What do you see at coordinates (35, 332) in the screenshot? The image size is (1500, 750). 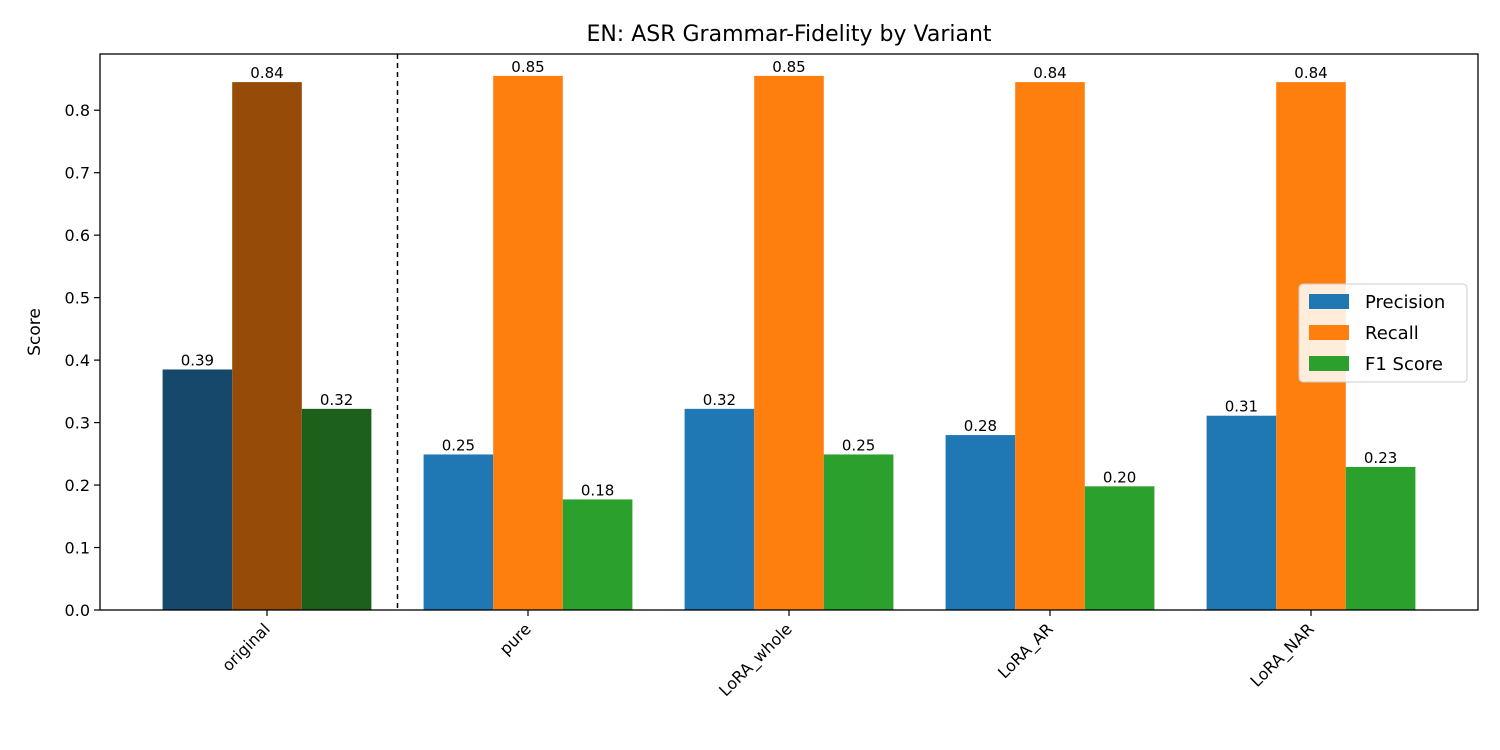 I see `y-axis-label: Score` at bounding box center [35, 332].